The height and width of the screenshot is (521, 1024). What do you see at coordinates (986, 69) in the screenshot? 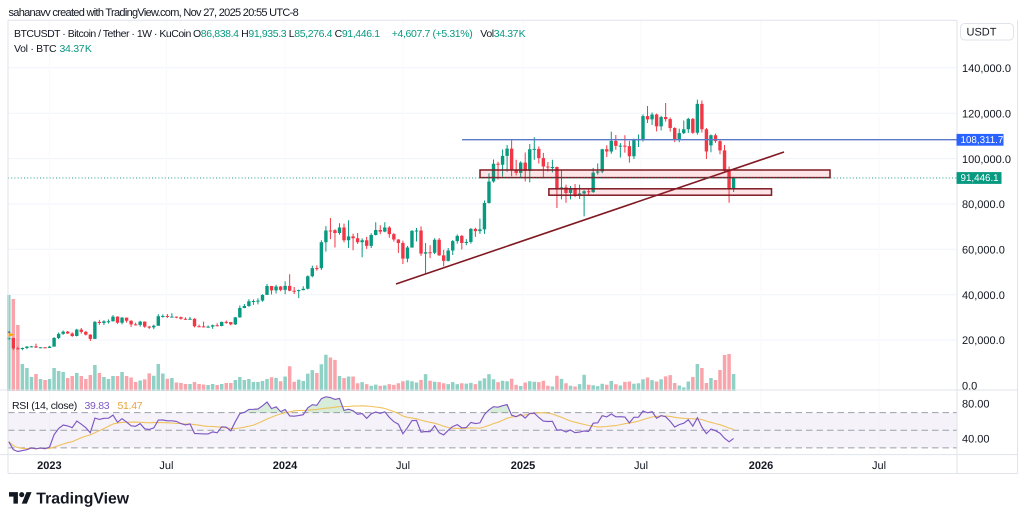
I see `svg-text: 140,000.0` at bounding box center [986, 69].